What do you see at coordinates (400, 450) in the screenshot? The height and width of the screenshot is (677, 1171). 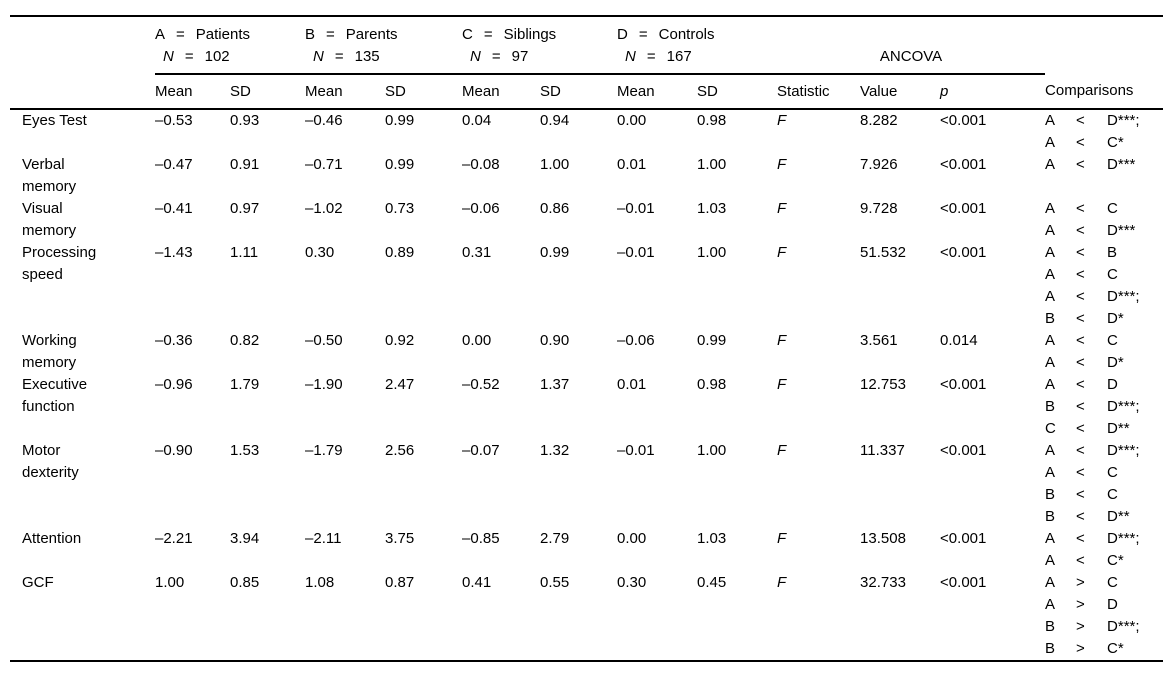 I see `stat-value-cell: 2.56` at bounding box center [400, 450].